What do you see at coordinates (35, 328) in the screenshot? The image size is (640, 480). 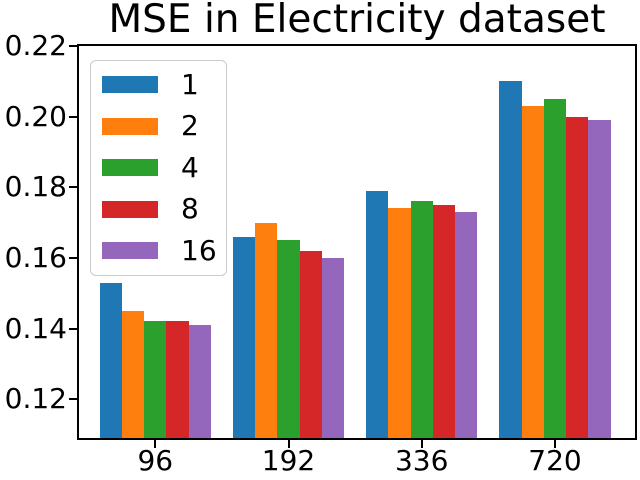 I see `y-tick-label: 0.14` at bounding box center [35, 328].